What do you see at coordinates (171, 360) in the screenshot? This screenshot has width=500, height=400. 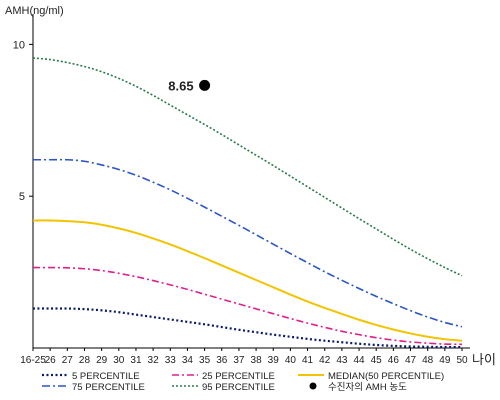 I see `x-tick-label: 33` at bounding box center [171, 360].